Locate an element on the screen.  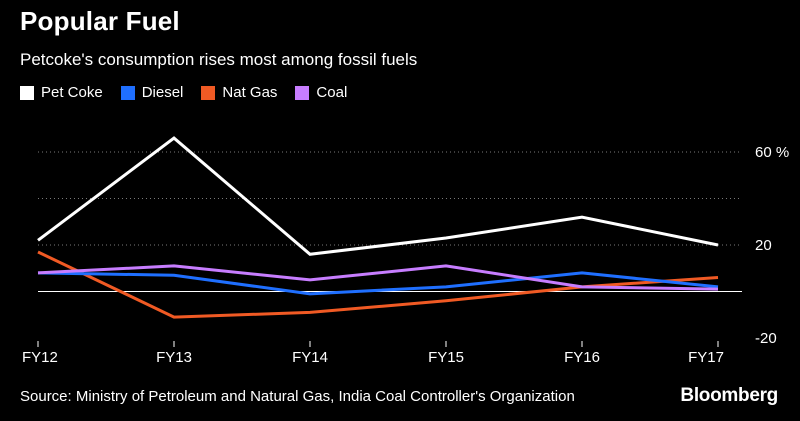
series-line-coal is located at coordinates (378, 277).